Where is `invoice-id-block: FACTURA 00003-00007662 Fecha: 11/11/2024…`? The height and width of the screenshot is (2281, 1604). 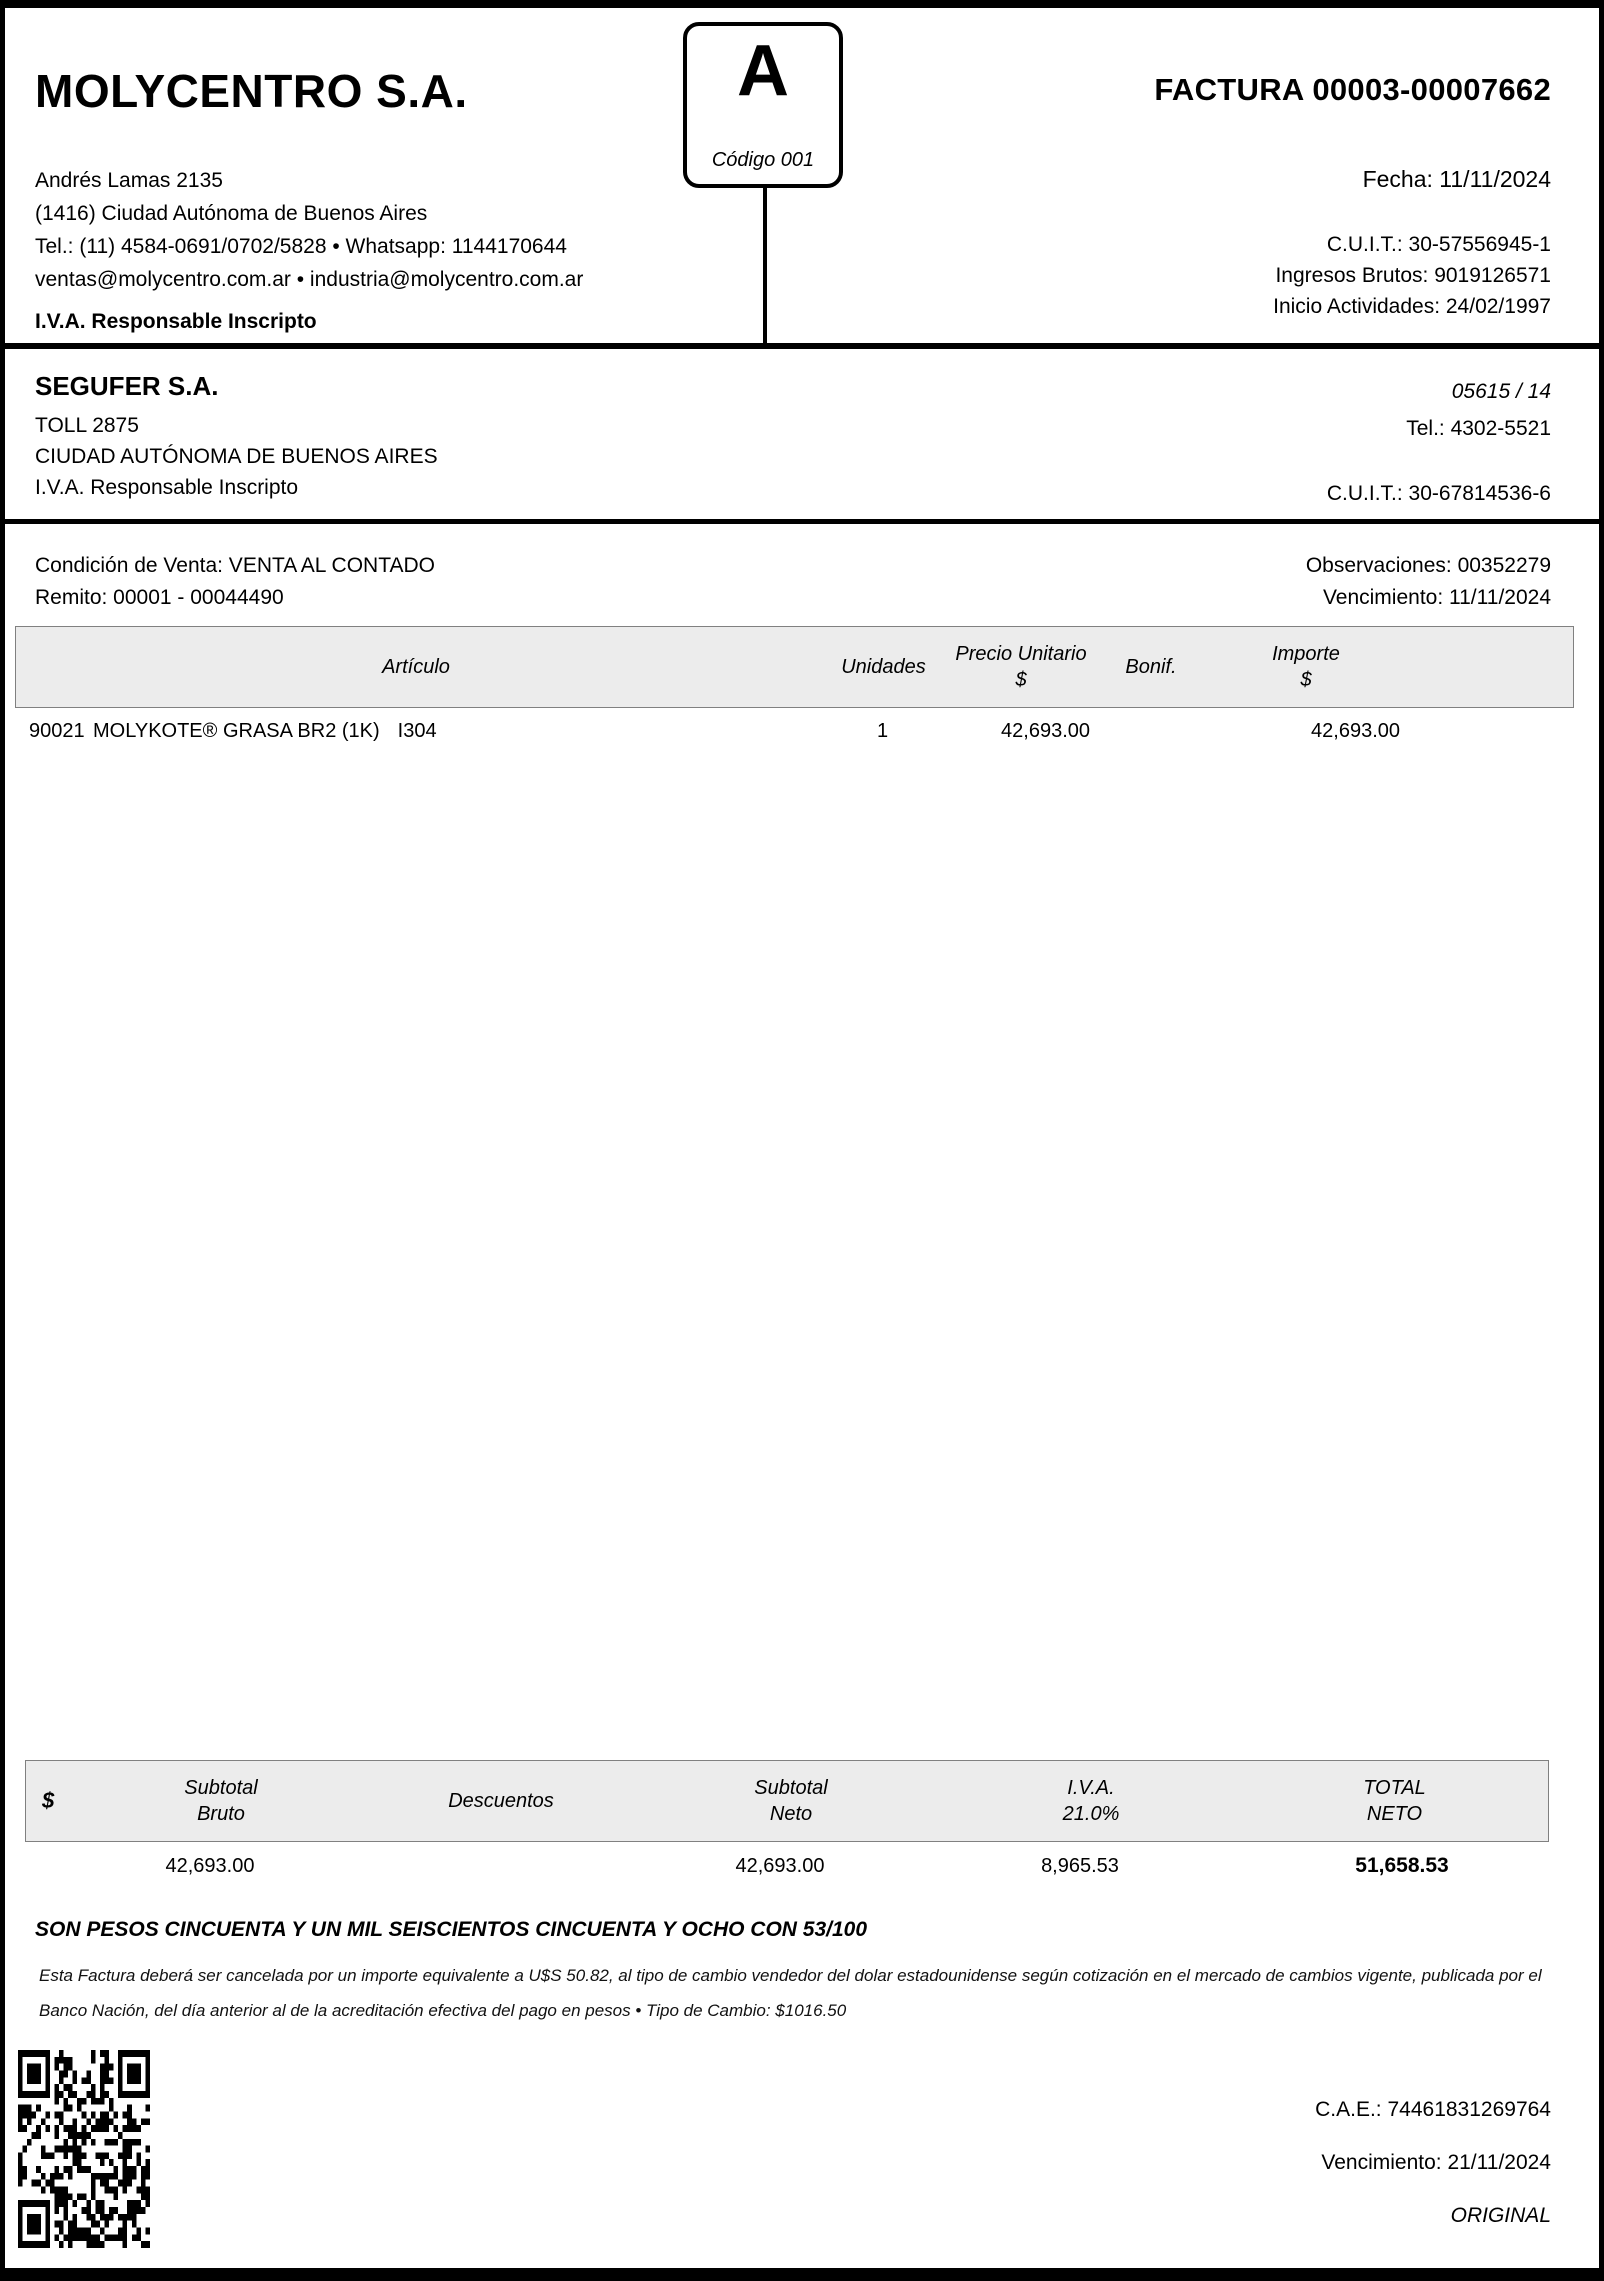
invoice-id-block: FACTURA 00003-00007662 Fecha: 11/11/2024… is located at coordinates (1352, 197).